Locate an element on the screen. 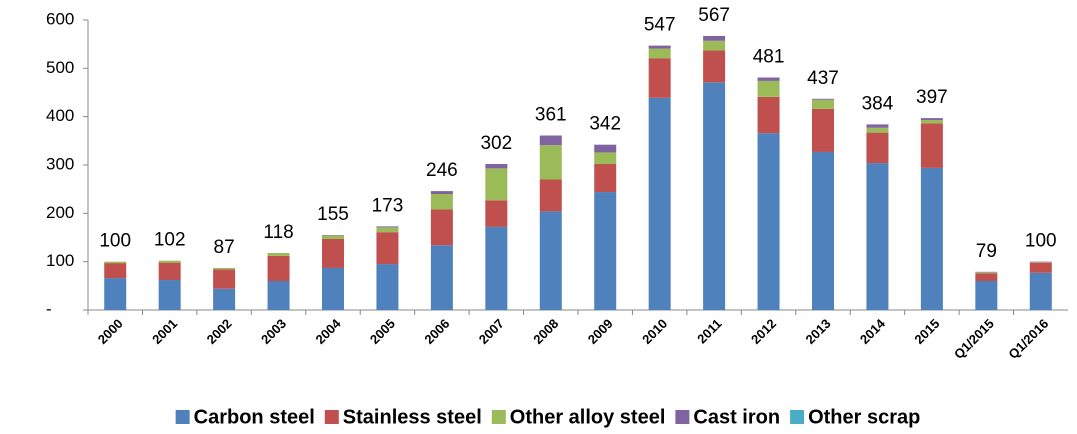 The width and height of the screenshot is (1077, 434). legend-label: Stainless steel is located at coordinates (412, 417).